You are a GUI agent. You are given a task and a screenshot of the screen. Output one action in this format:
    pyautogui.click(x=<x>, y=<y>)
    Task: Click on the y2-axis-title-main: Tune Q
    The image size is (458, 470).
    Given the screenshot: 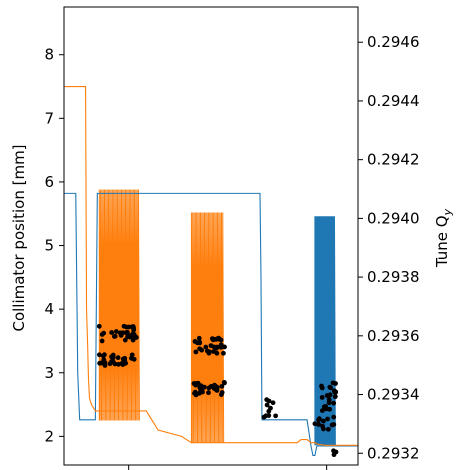 What is the action you would take?
    pyautogui.click(x=442, y=241)
    